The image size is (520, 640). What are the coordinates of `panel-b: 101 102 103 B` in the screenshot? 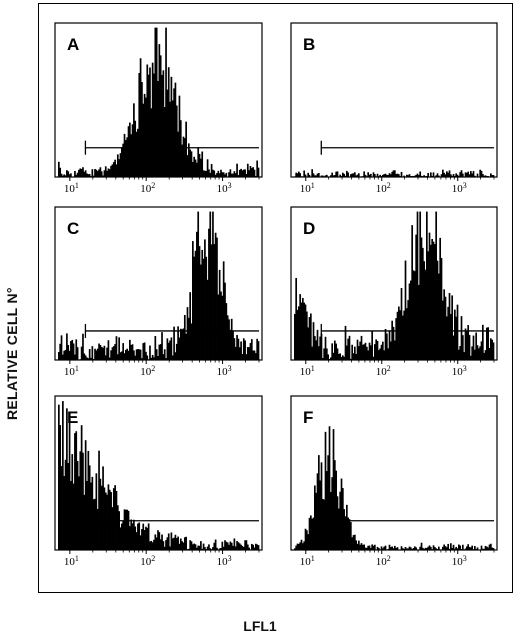 It's located at (394, 108).